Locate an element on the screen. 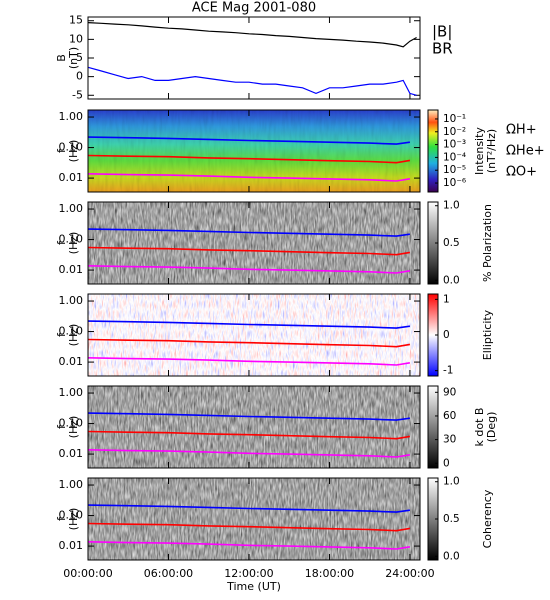 This screenshot has width=550, height=600. x-tick-label: 06:00:00 is located at coordinates (168, 573).